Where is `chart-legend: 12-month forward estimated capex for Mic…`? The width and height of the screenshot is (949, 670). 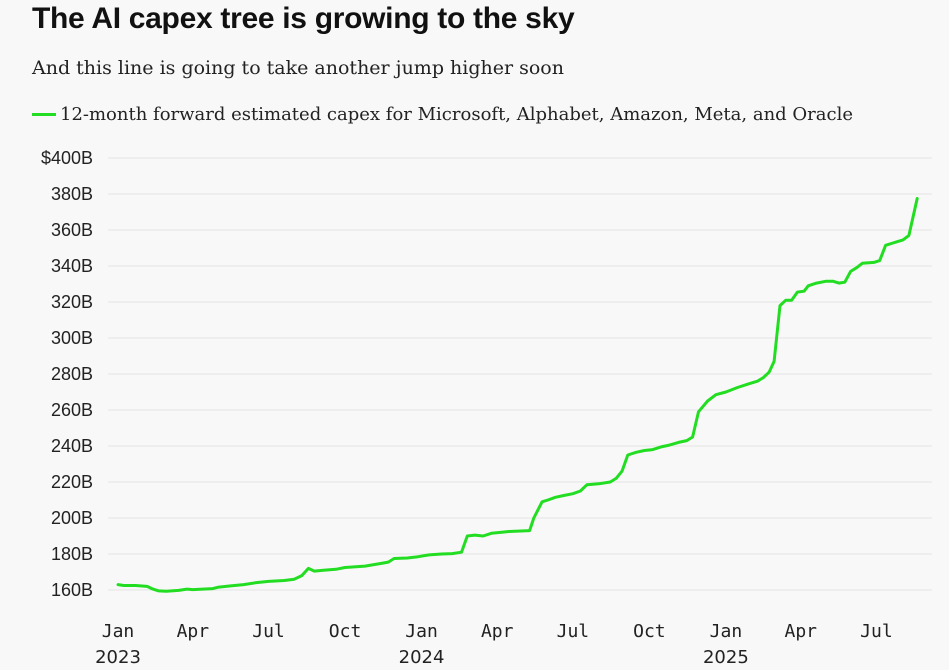
chart-legend: 12-month forward estimated capex for Mic… is located at coordinates (442, 114).